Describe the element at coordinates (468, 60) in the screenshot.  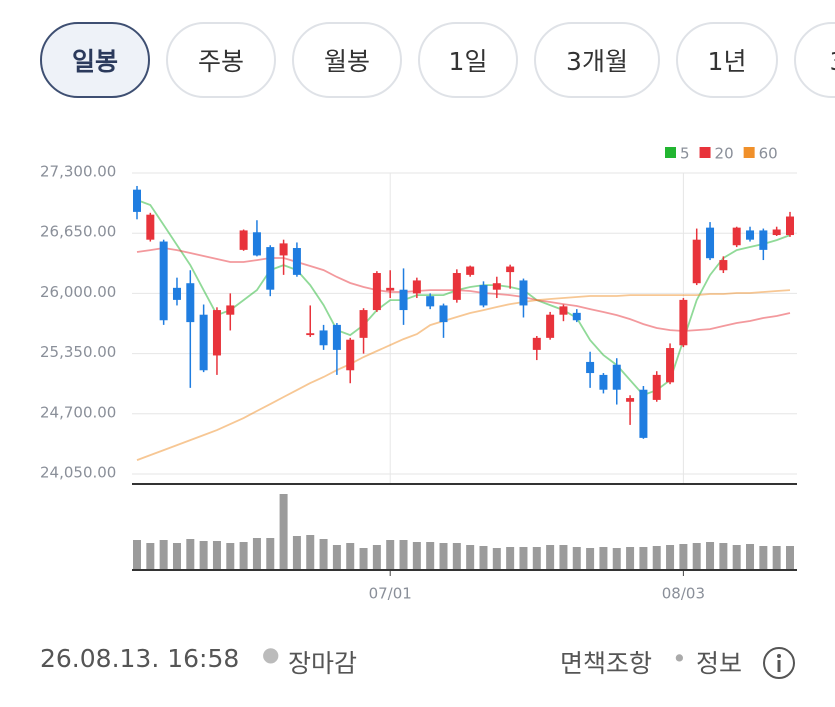
I see `period-tab: 1일` at that location.